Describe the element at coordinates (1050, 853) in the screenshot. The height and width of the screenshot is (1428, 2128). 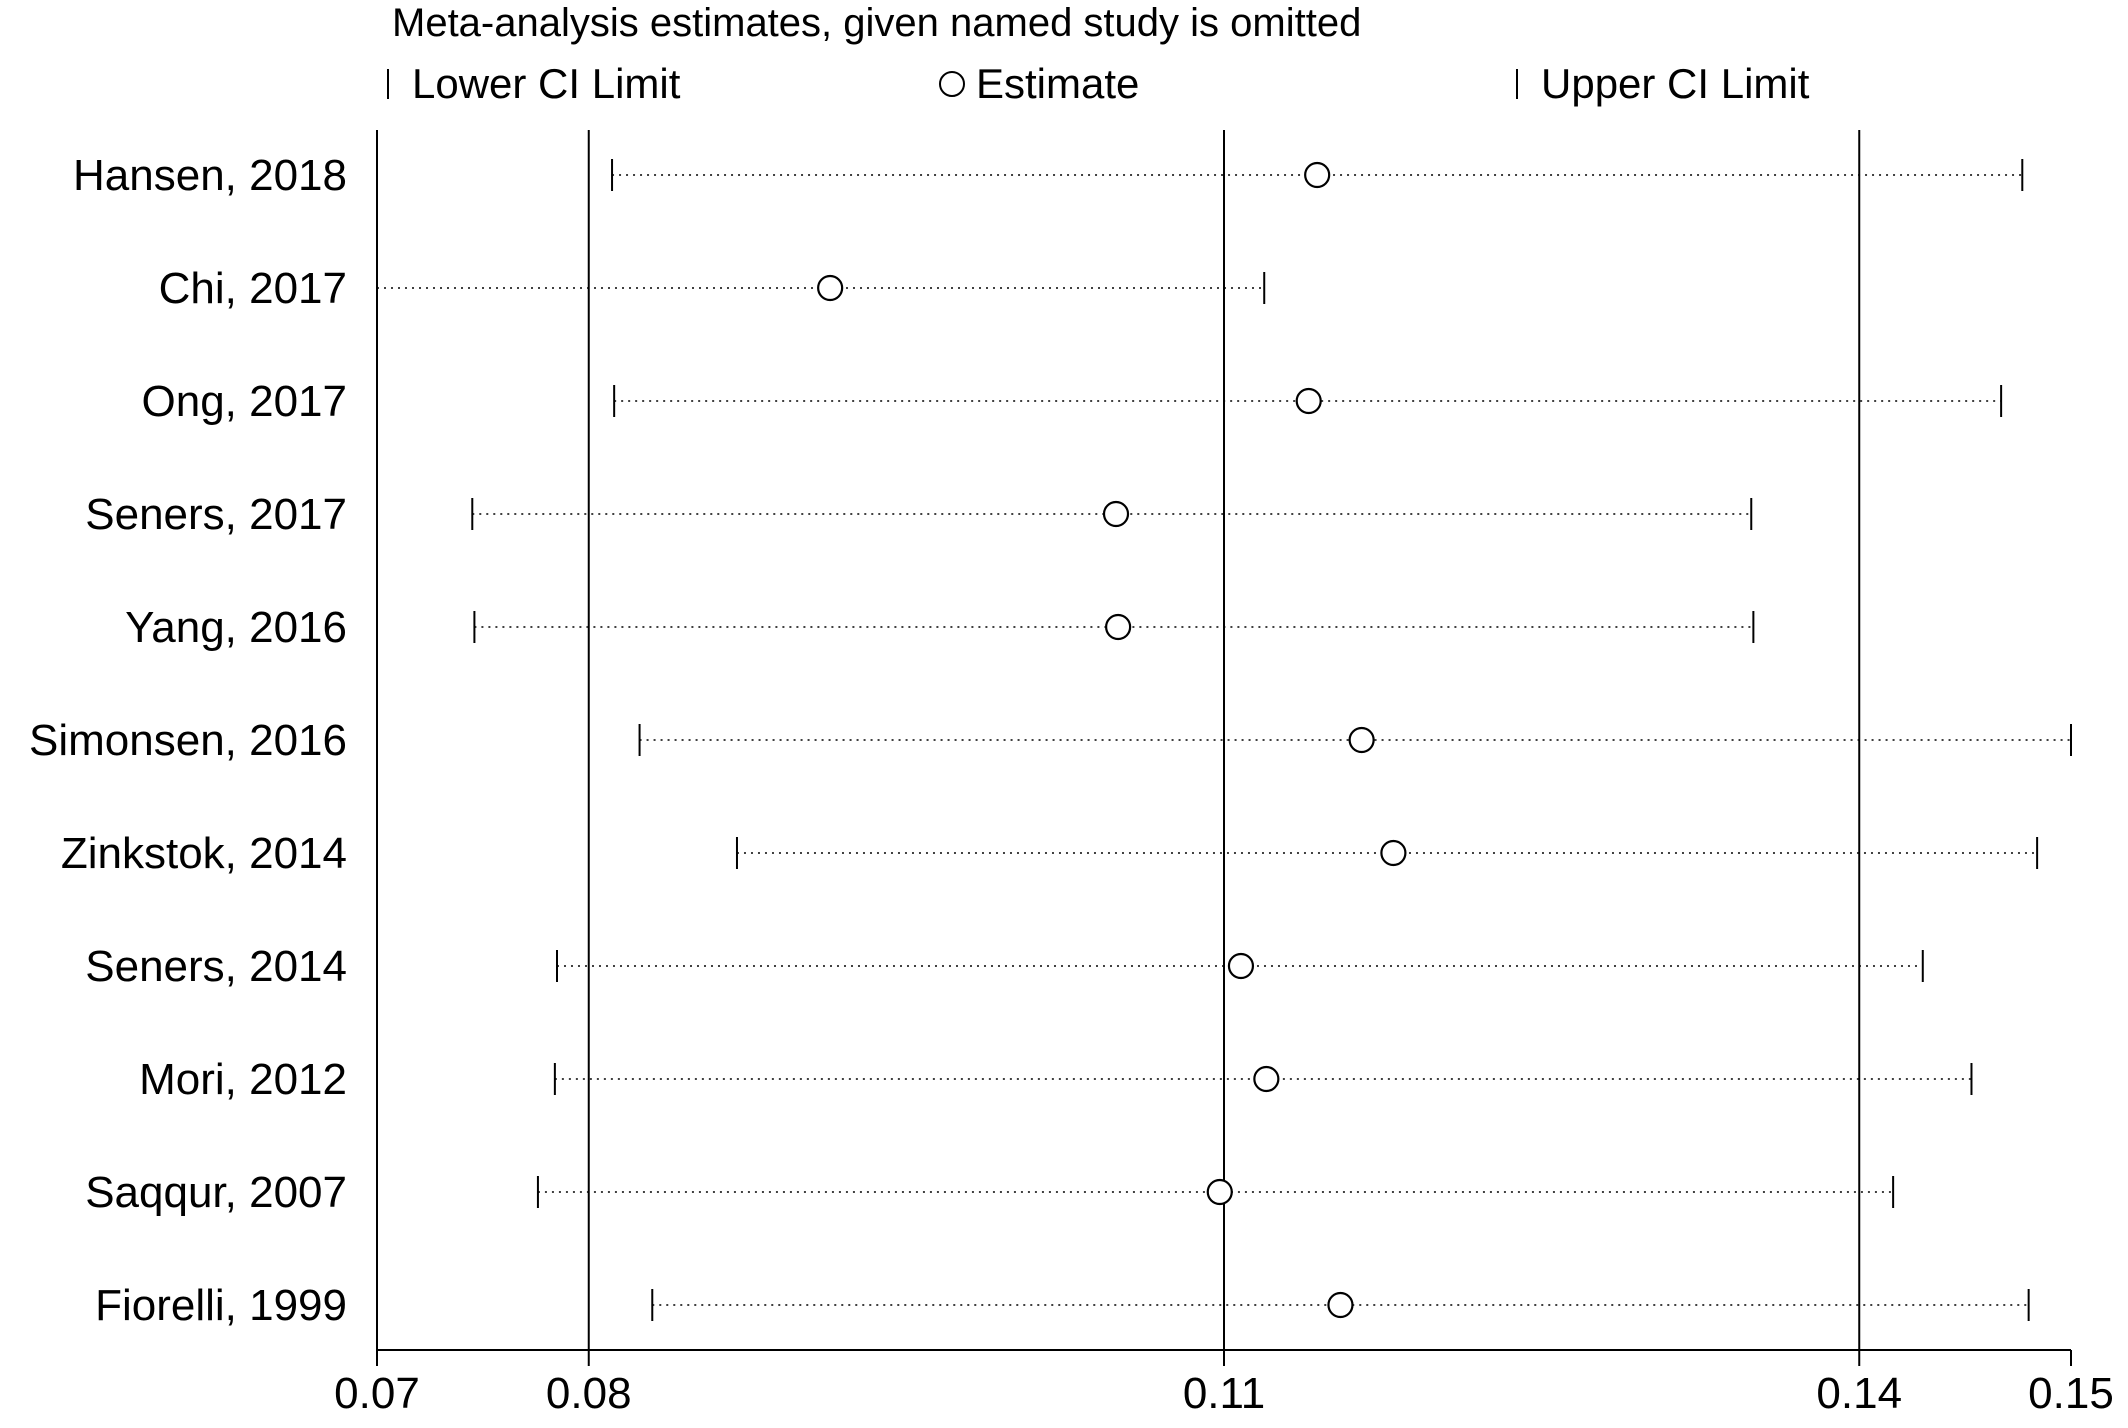
I see `study-row: Zinkstok, 2014` at that location.